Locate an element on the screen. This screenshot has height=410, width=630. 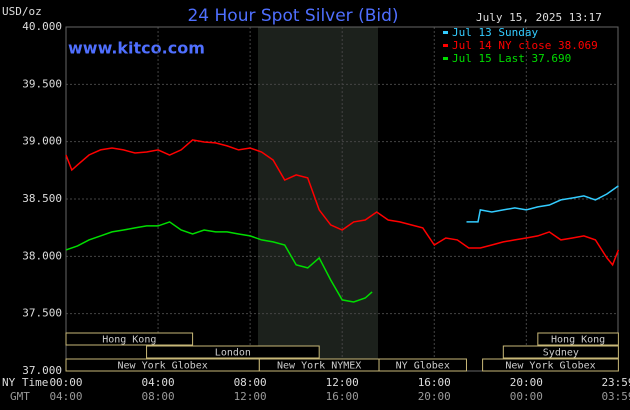
y-tick-label: 38.000 is located at coordinates (42, 255).